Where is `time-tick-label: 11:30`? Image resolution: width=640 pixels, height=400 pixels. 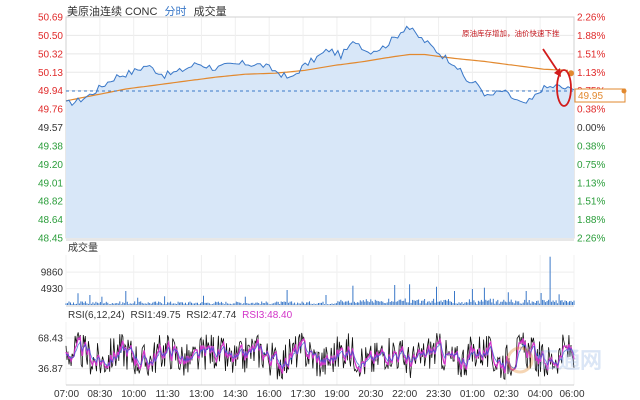 time-tick-label: 11:30 is located at coordinates (167, 394).